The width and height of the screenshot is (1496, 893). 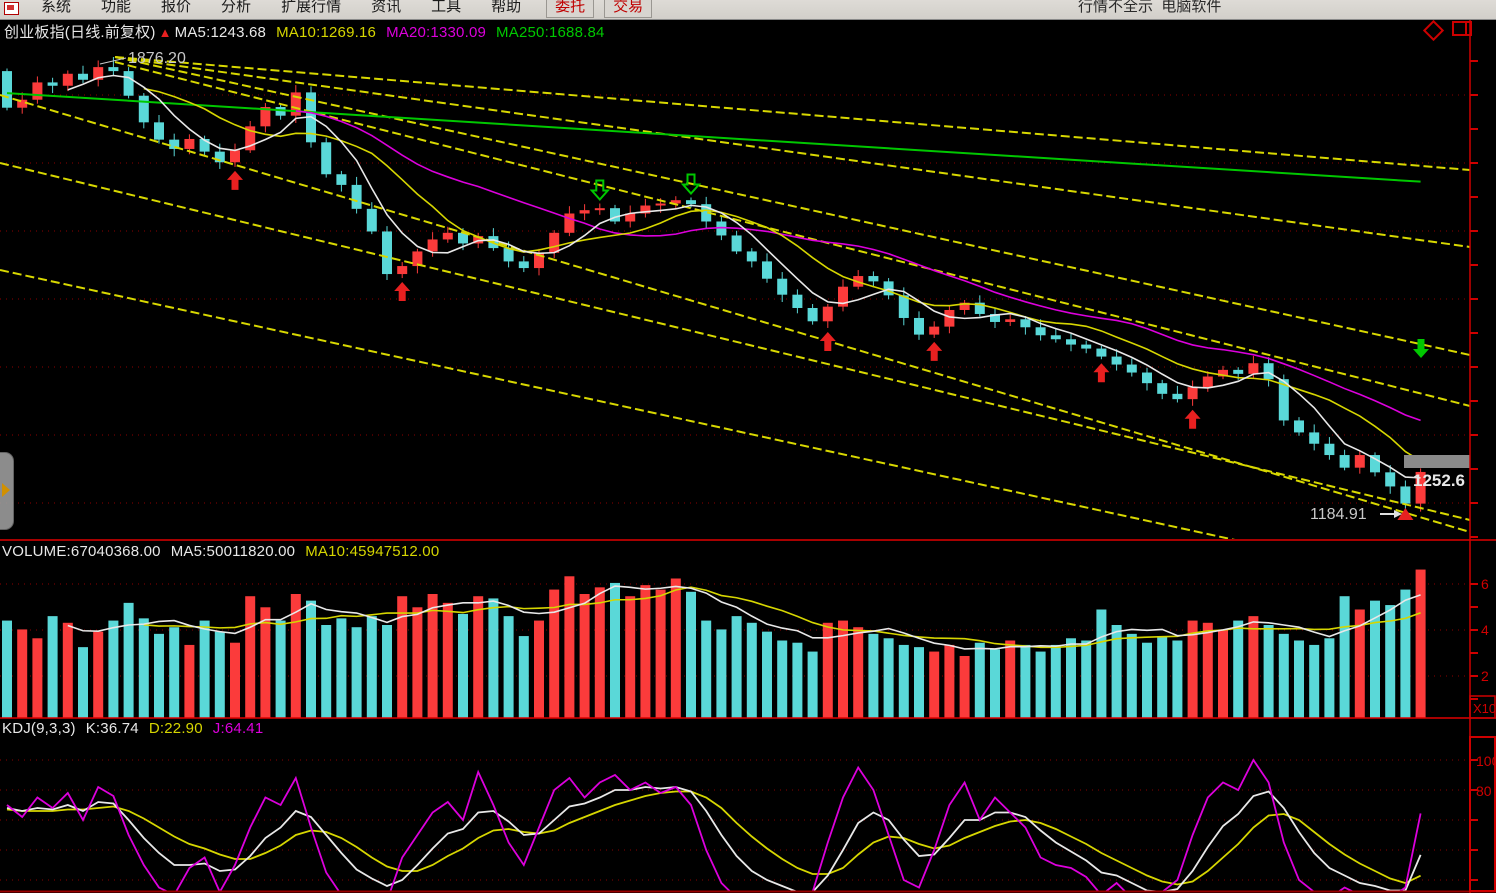 What do you see at coordinates (236, 7) in the screenshot?
I see `menu-item: 分析` at bounding box center [236, 7].